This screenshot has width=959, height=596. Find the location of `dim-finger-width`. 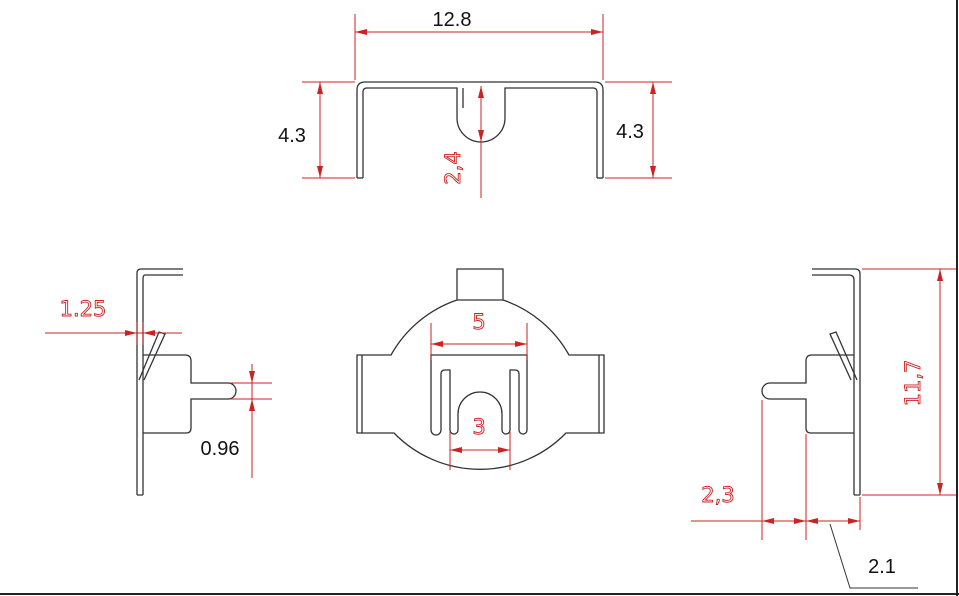

dim-finger-width is located at coordinates (251, 421).